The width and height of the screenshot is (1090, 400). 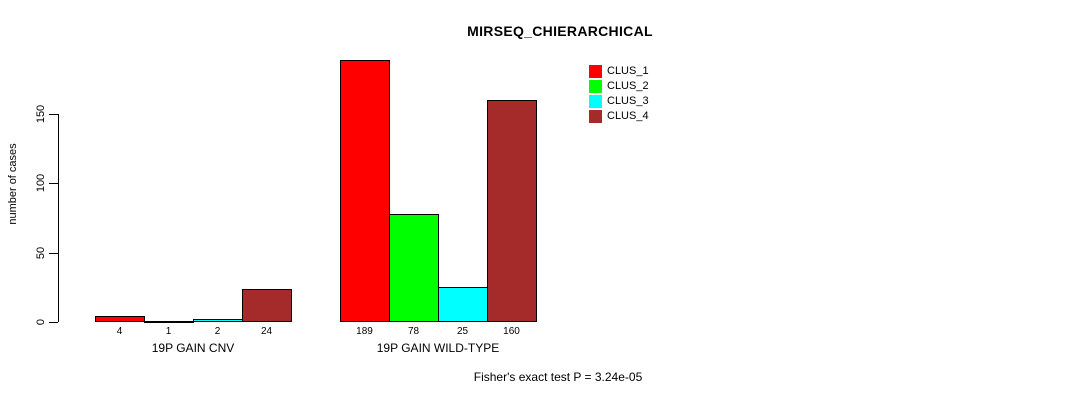 What do you see at coordinates (438, 348) in the screenshot?
I see `group-label: 19P GAIN WILD-TYPE` at bounding box center [438, 348].